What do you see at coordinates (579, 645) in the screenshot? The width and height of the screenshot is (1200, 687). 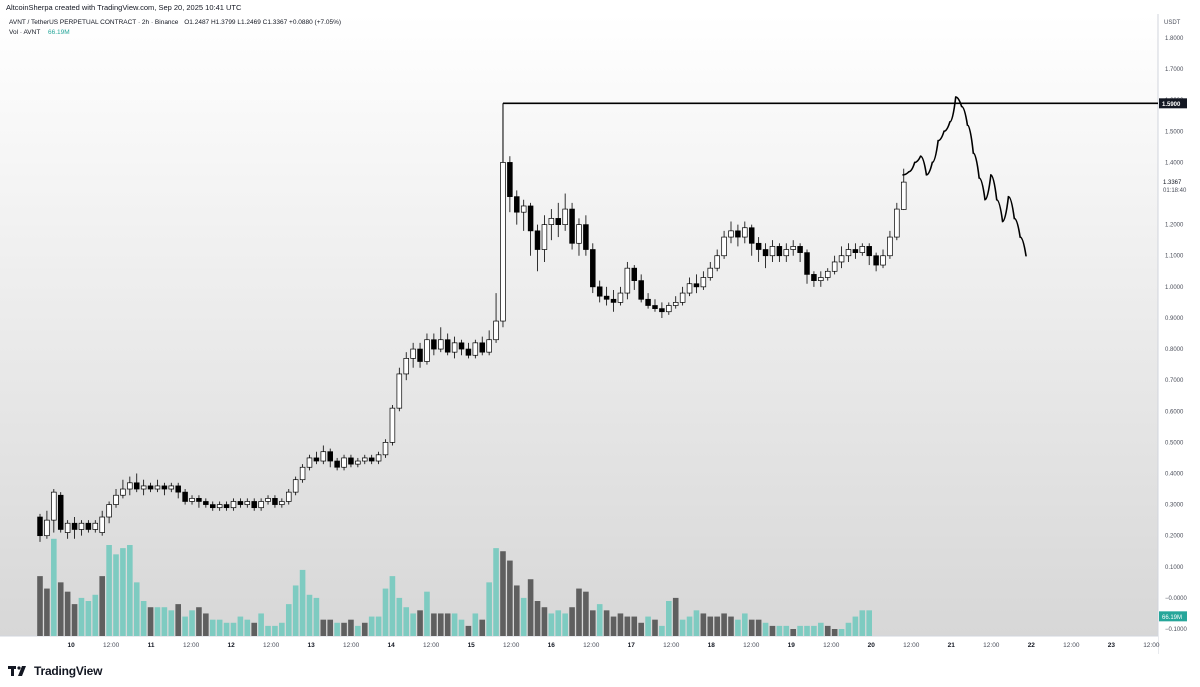 I see `time-axis-pane` at bounding box center [579, 645].